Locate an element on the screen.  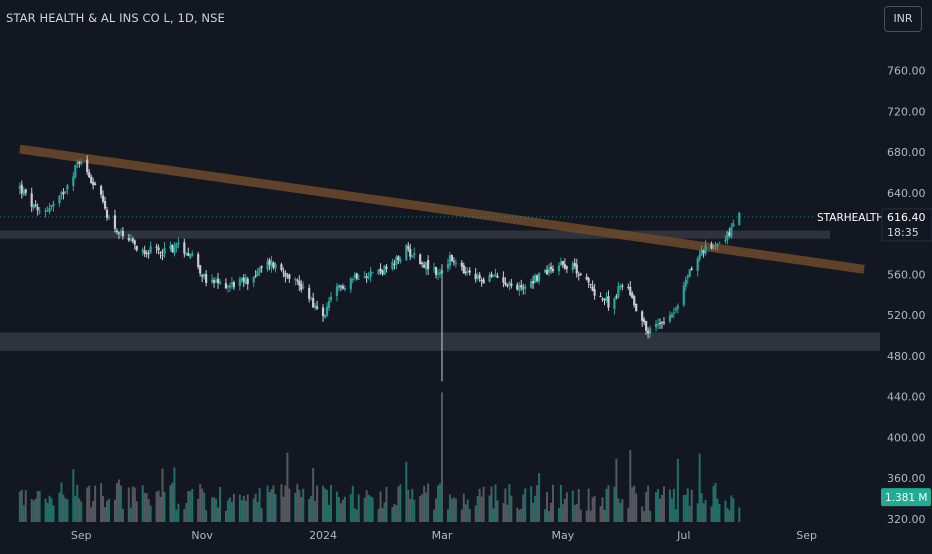
price-axis-label: 440.00 is located at coordinates (906, 397).